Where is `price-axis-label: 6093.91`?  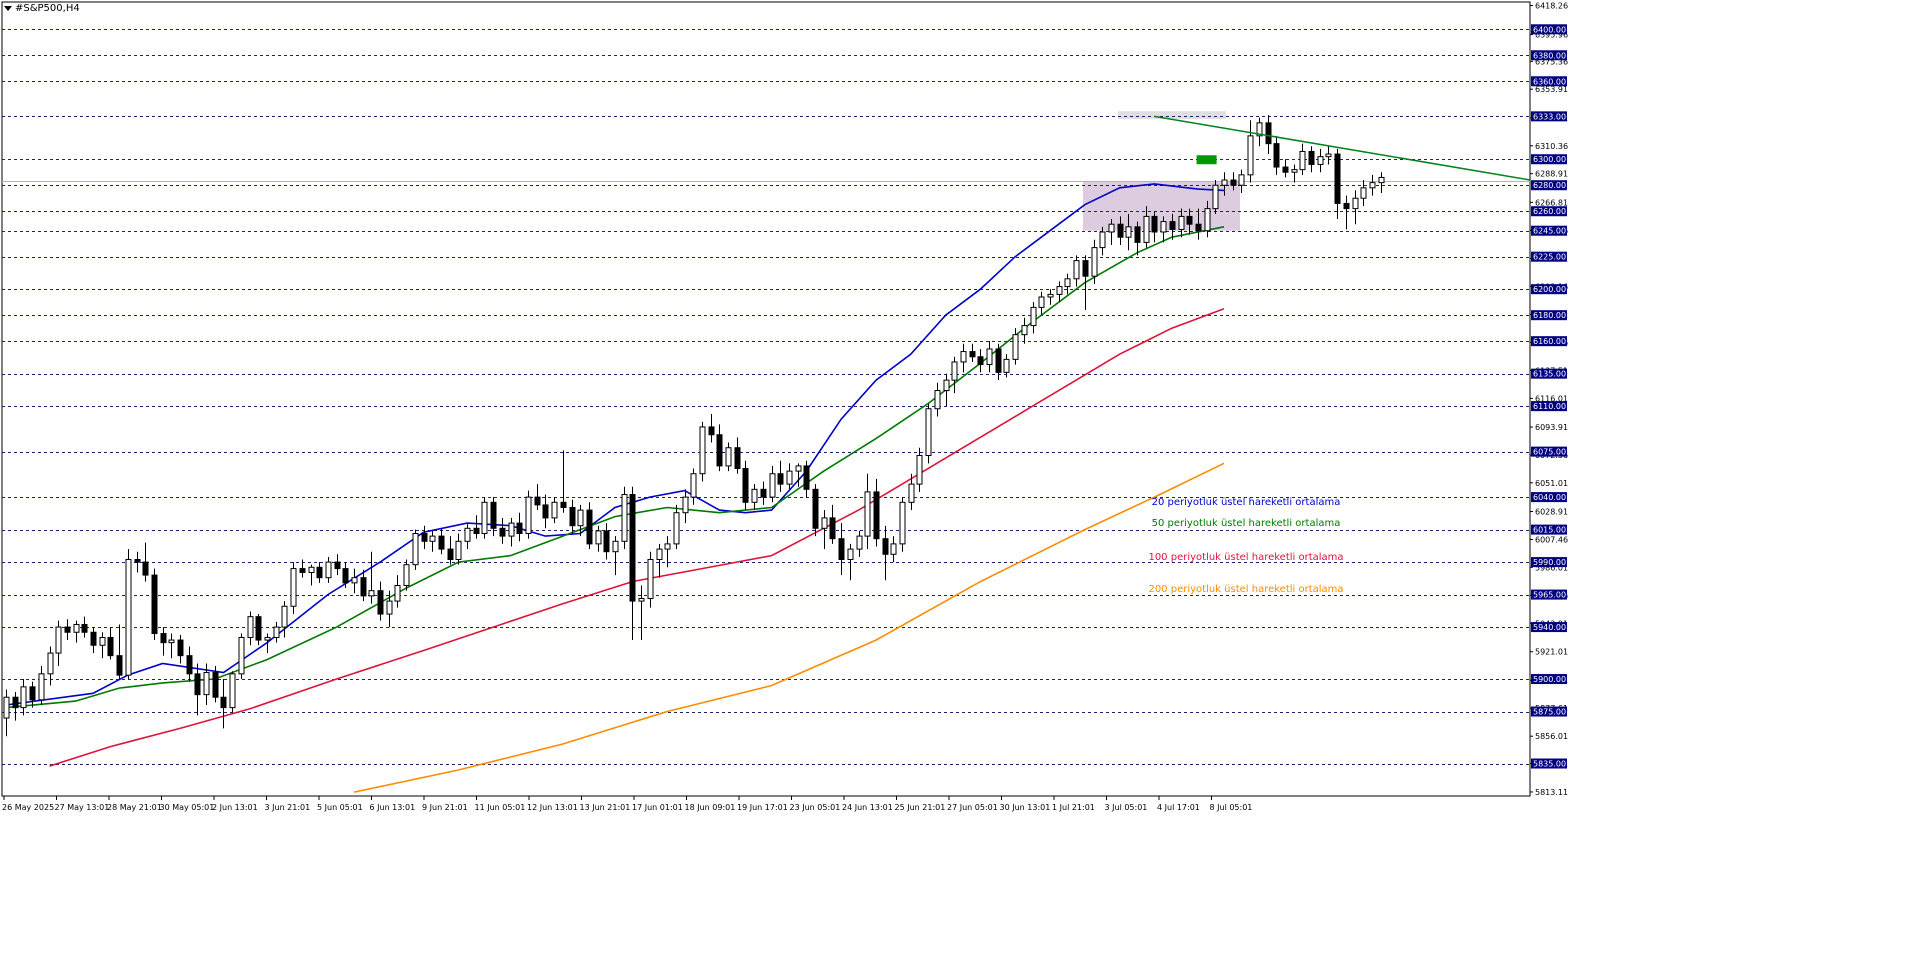 price-axis-label: 6093.91 is located at coordinates (1551, 427).